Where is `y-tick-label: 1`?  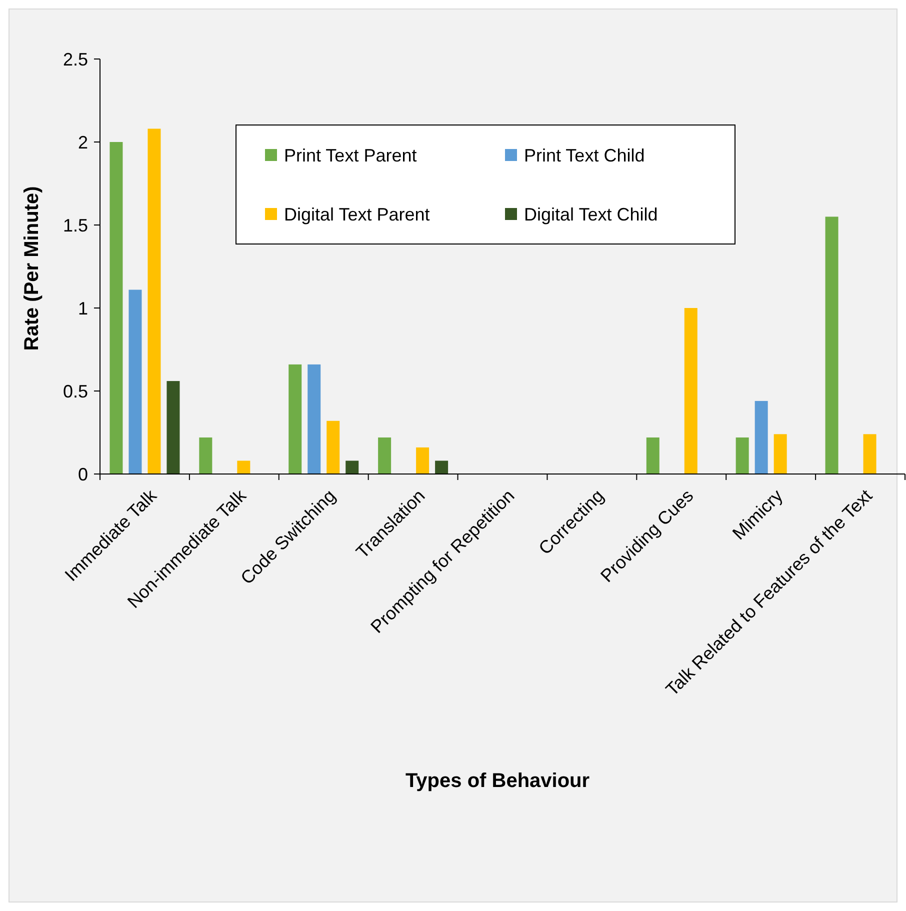 y-tick-label: 1 is located at coordinates (83, 308).